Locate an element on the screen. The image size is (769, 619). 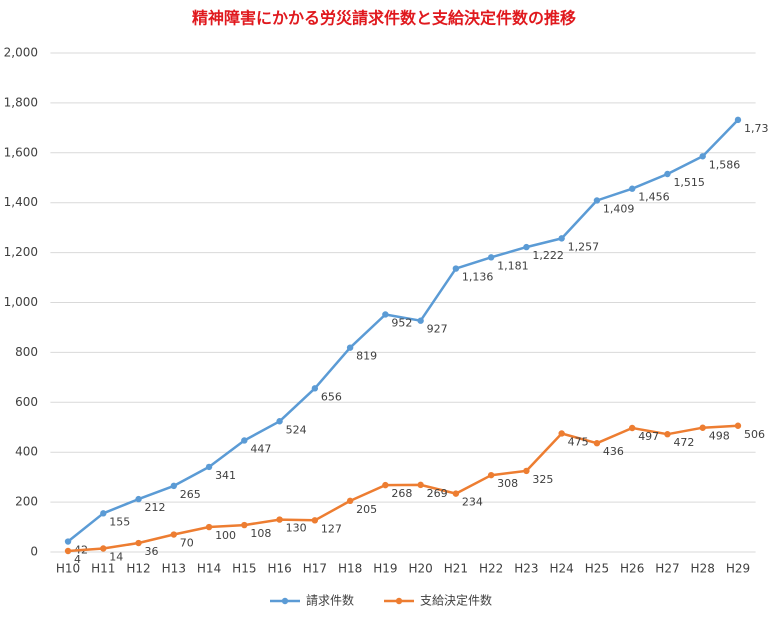
data-label: 656 is located at coordinates (331, 396).